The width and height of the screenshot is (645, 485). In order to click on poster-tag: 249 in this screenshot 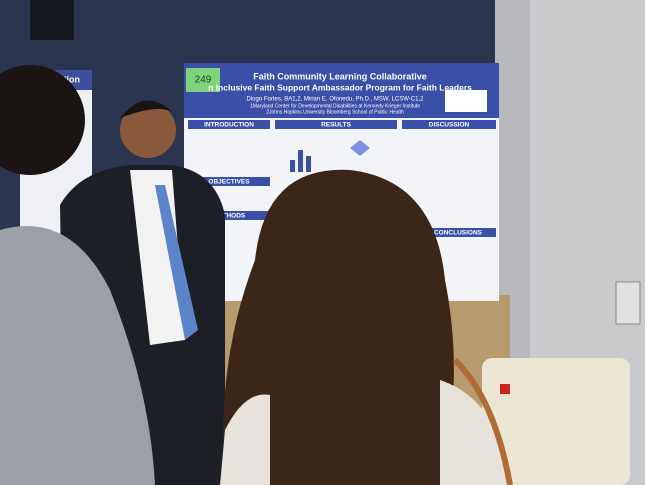, I will do `click(203, 80)`.